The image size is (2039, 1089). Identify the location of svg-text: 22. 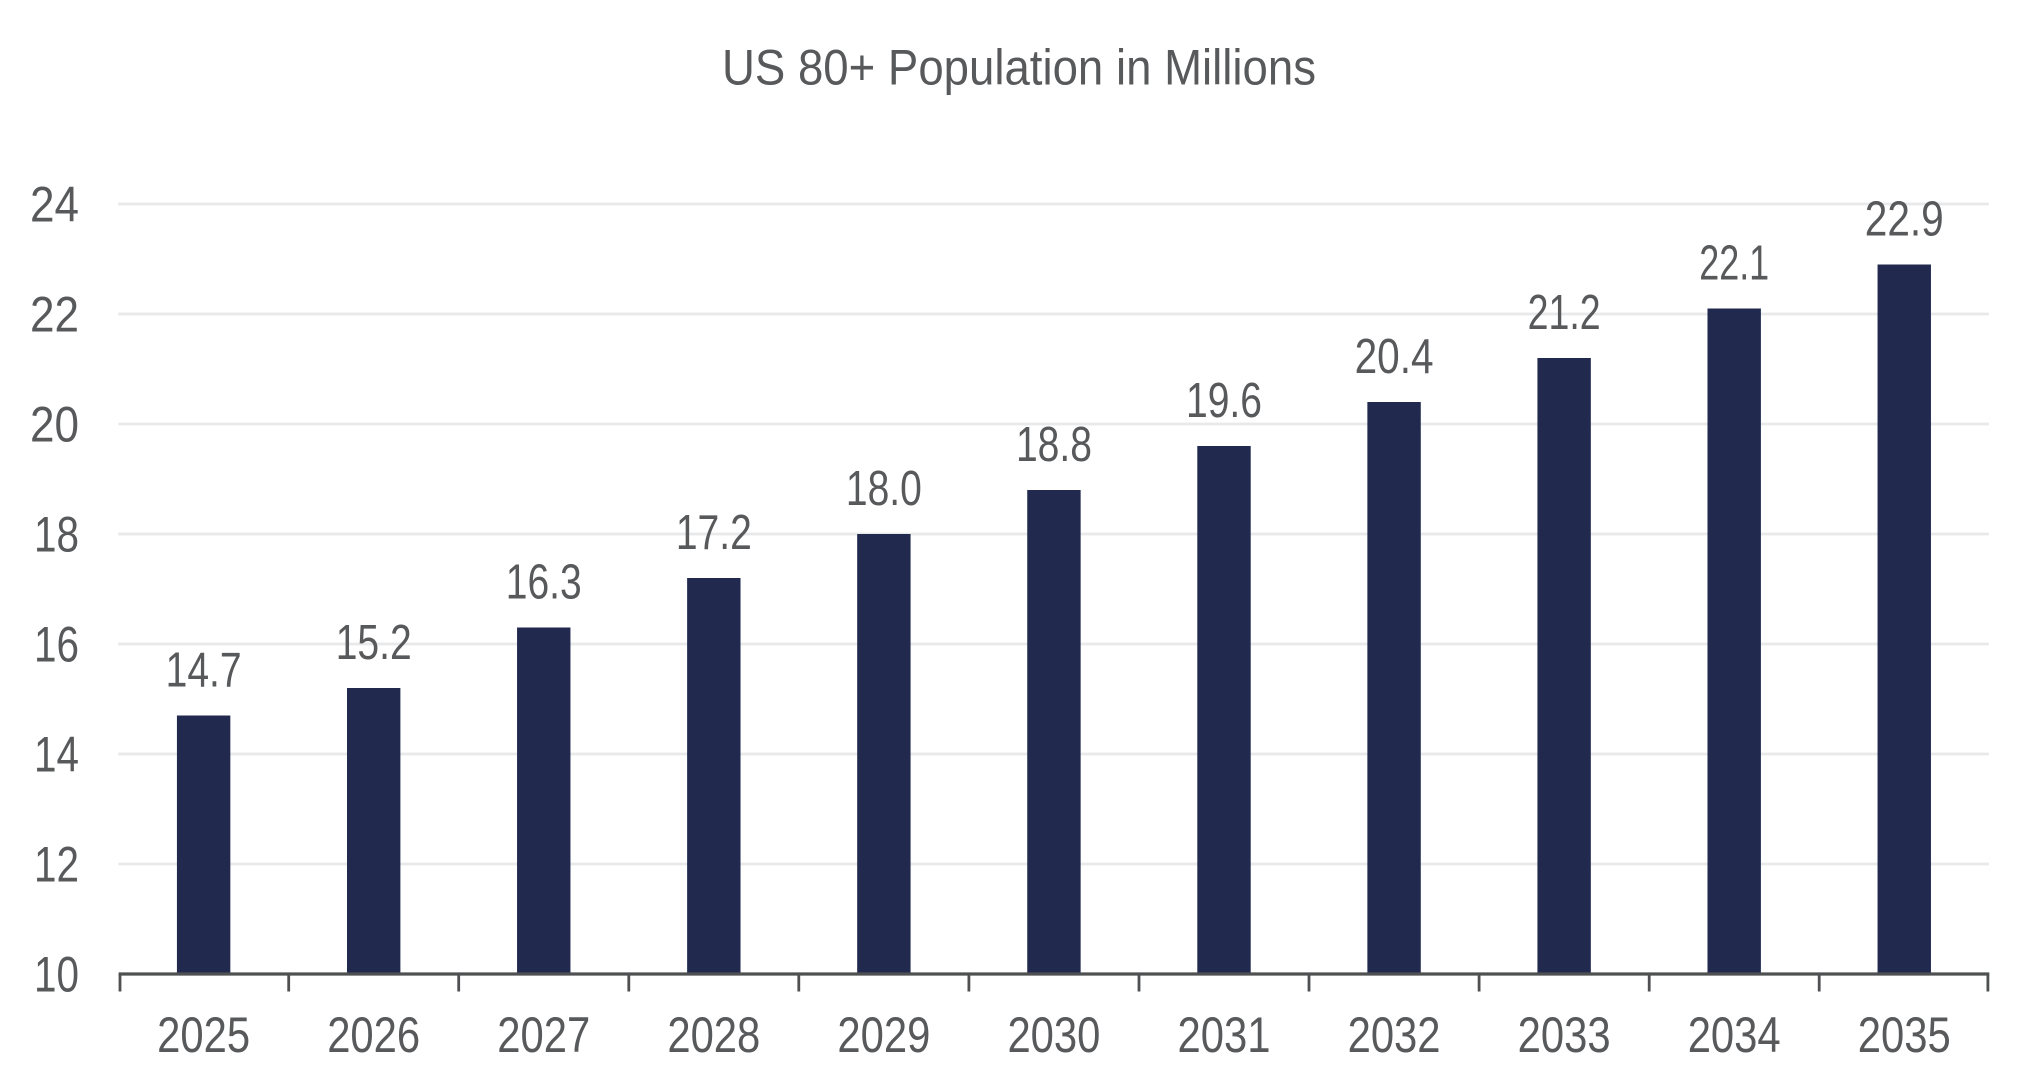
(54, 315).